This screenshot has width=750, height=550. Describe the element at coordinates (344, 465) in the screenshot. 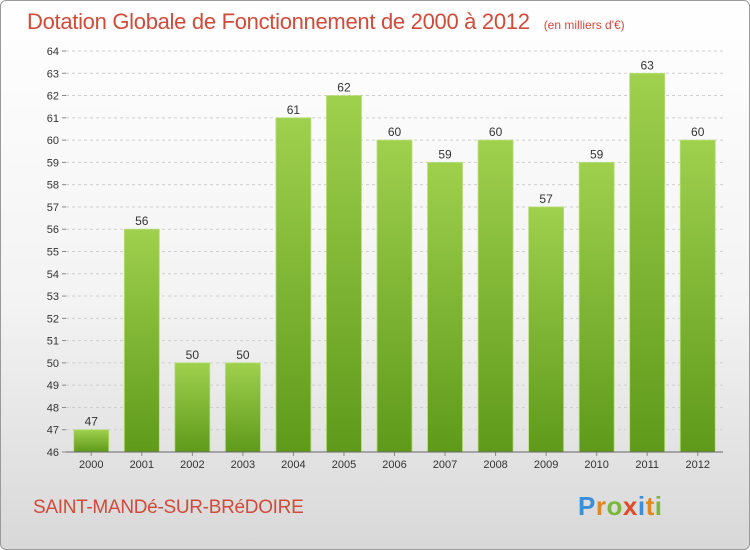

I see `x-tick-label: 2005` at that location.